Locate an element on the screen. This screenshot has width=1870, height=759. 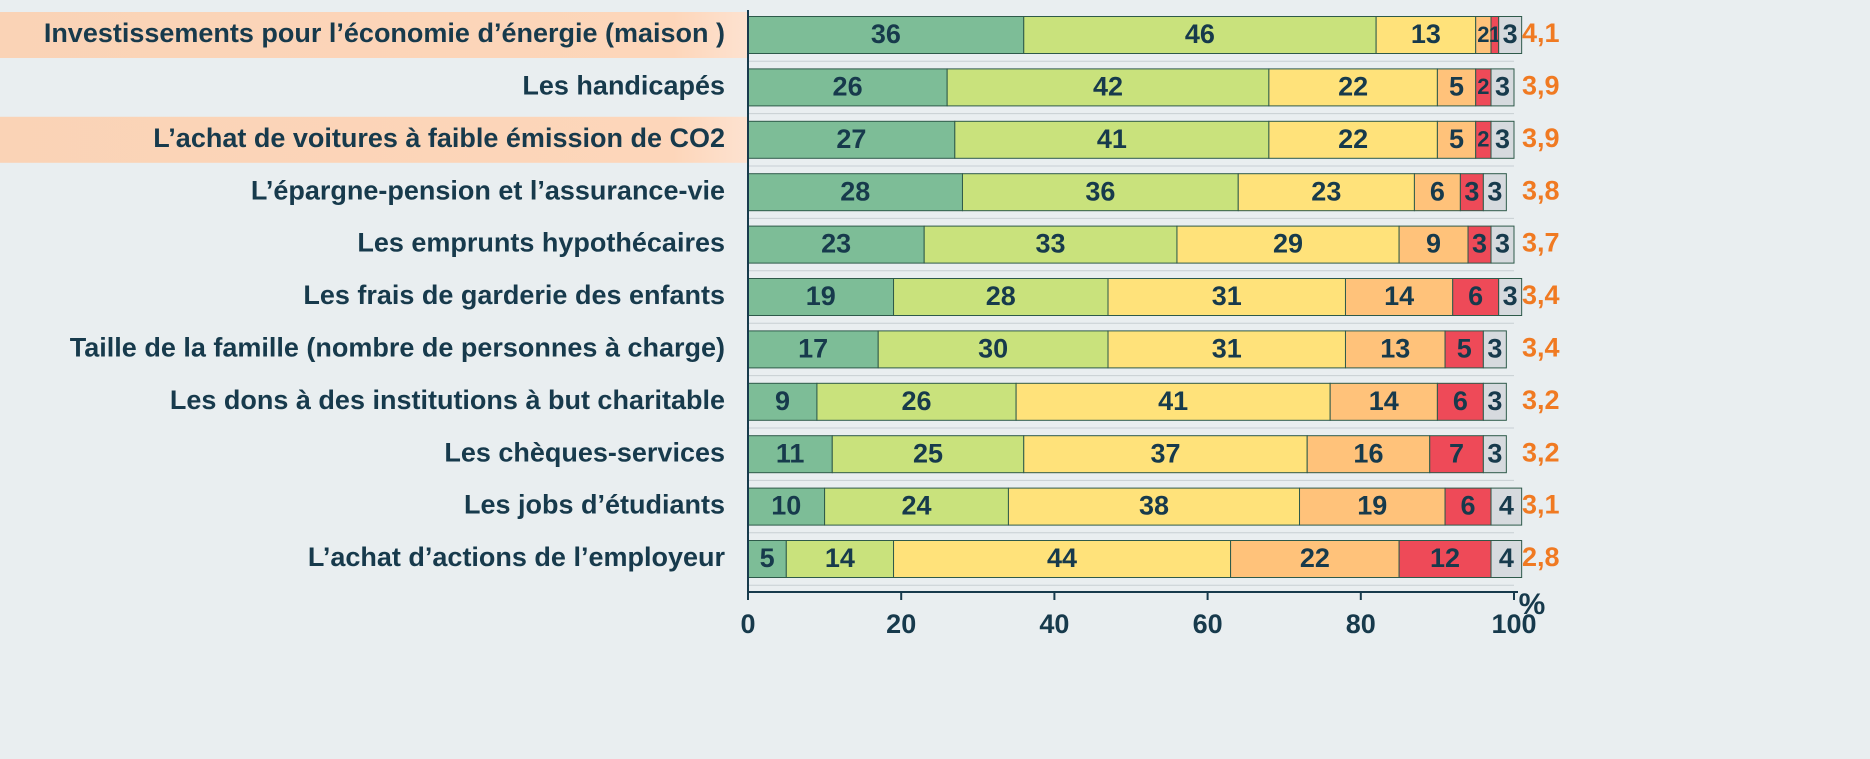
data-label: 10 is located at coordinates (786, 506).